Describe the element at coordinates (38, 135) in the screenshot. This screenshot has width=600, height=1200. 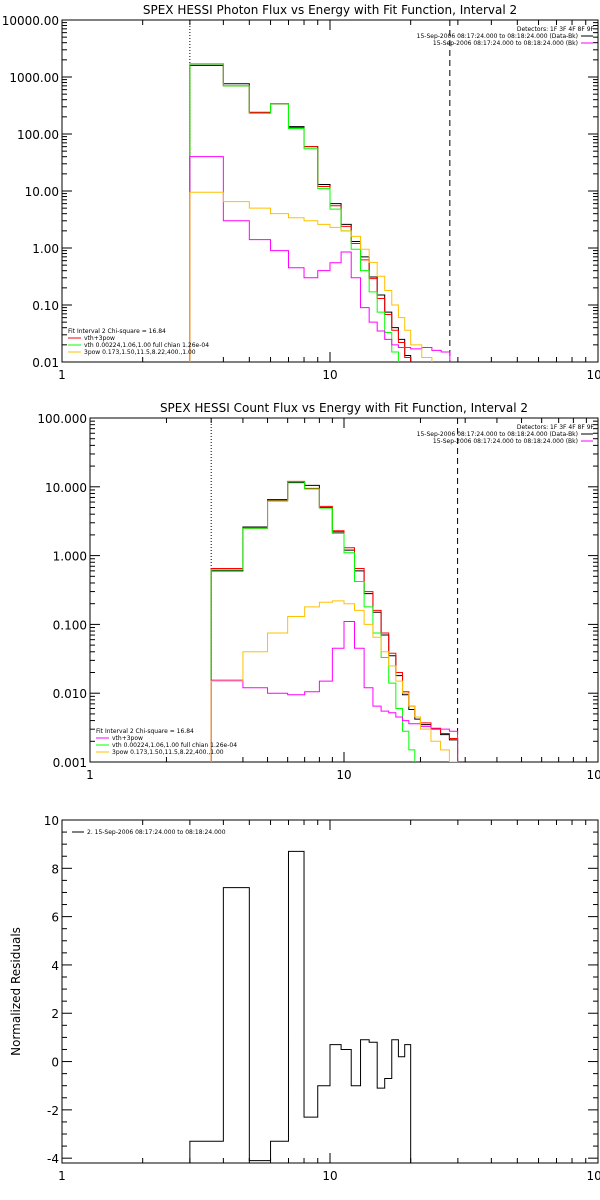
I see `y-tick-label: 100.00` at that location.